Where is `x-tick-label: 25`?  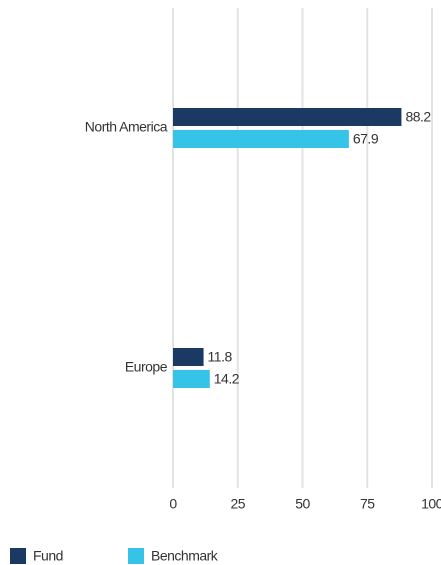
x-tick-label: 25 is located at coordinates (237, 504).